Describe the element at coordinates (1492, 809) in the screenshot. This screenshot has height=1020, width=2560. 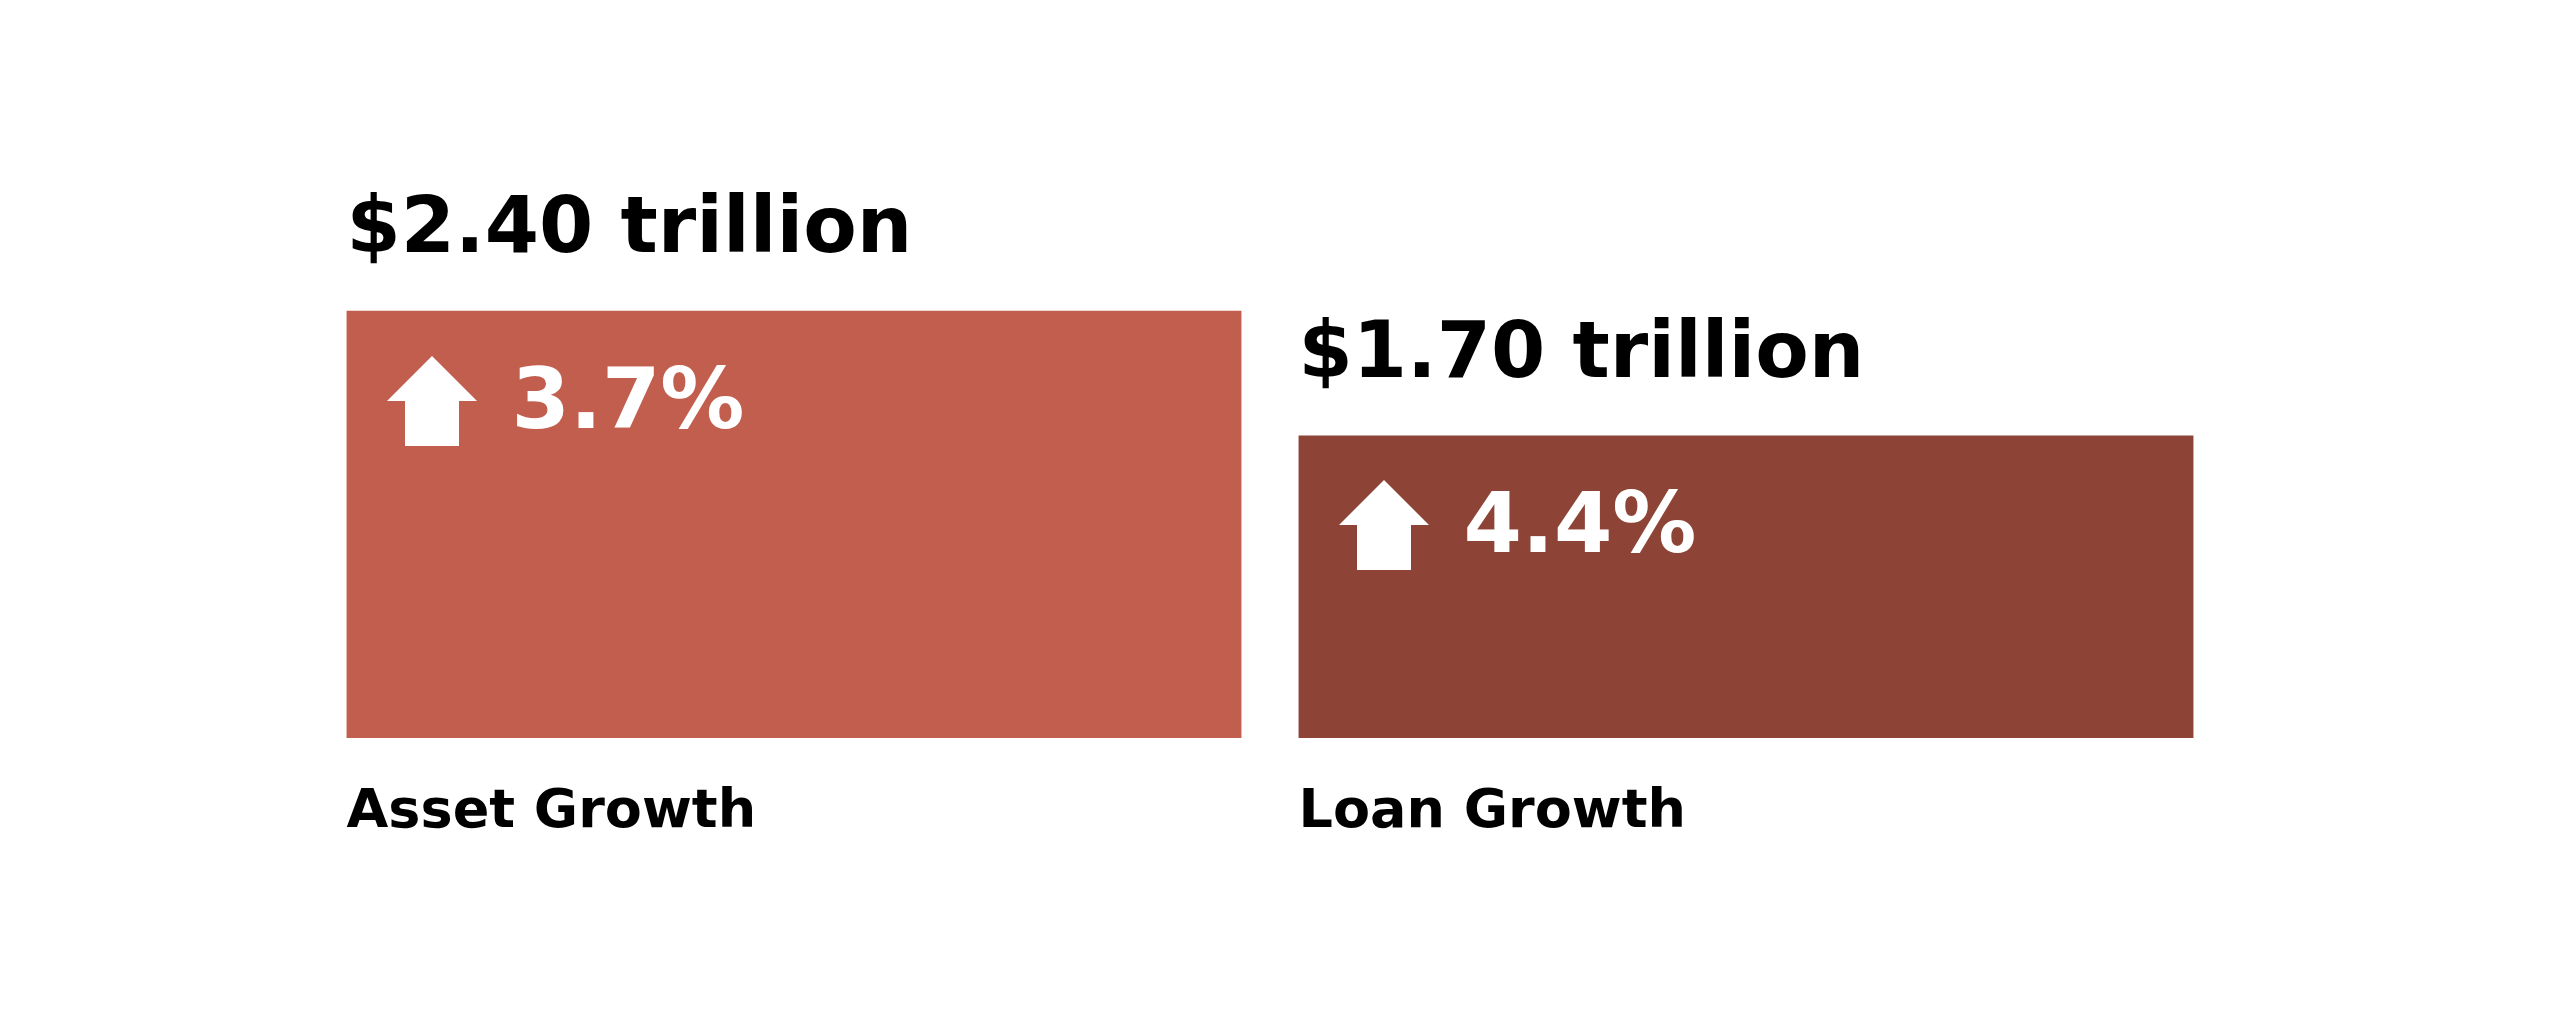
I see `x-tick-label: Loan Growth` at that location.